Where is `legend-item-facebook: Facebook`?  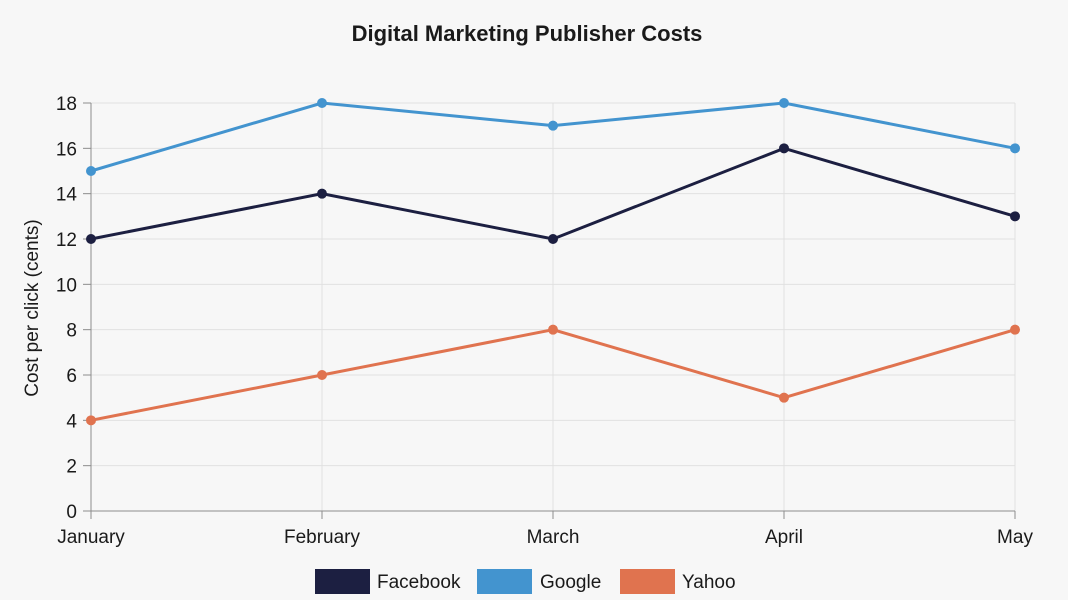
legend-item-facebook: Facebook is located at coordinates (388, 581).